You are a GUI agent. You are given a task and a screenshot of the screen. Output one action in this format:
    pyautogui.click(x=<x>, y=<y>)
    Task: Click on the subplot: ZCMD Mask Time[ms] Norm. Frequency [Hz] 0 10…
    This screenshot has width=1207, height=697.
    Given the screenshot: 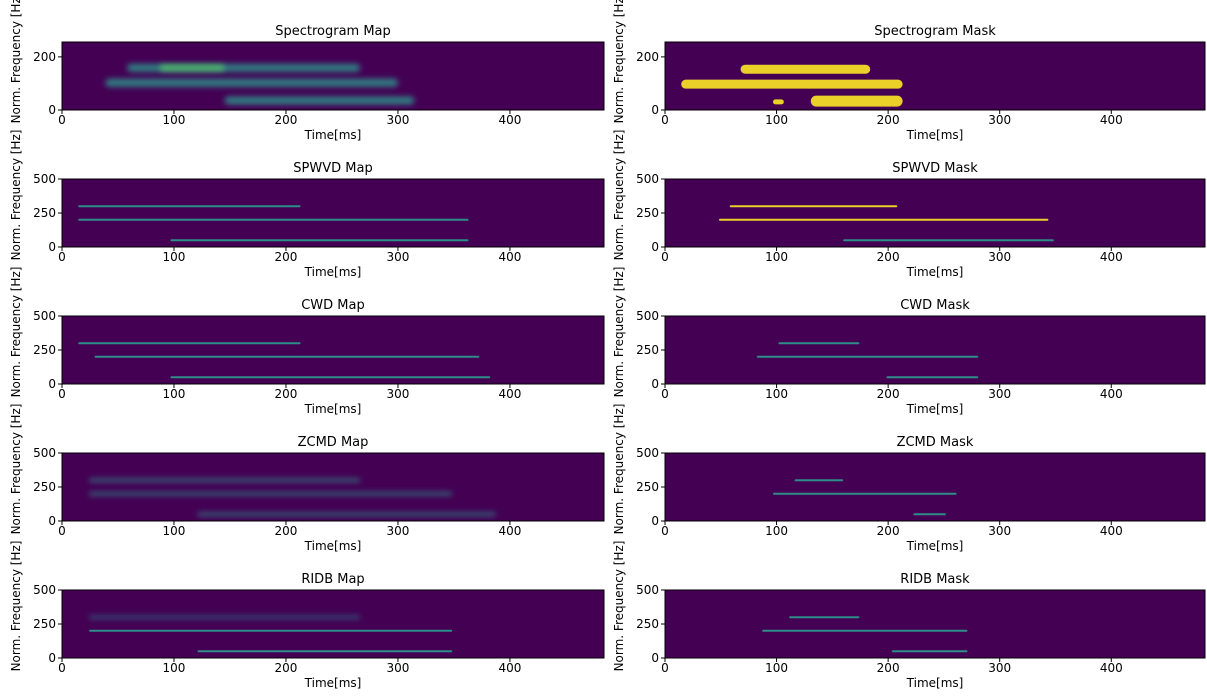 What is the action you would take?
    pyautogui.click(x=909, y=478)
    